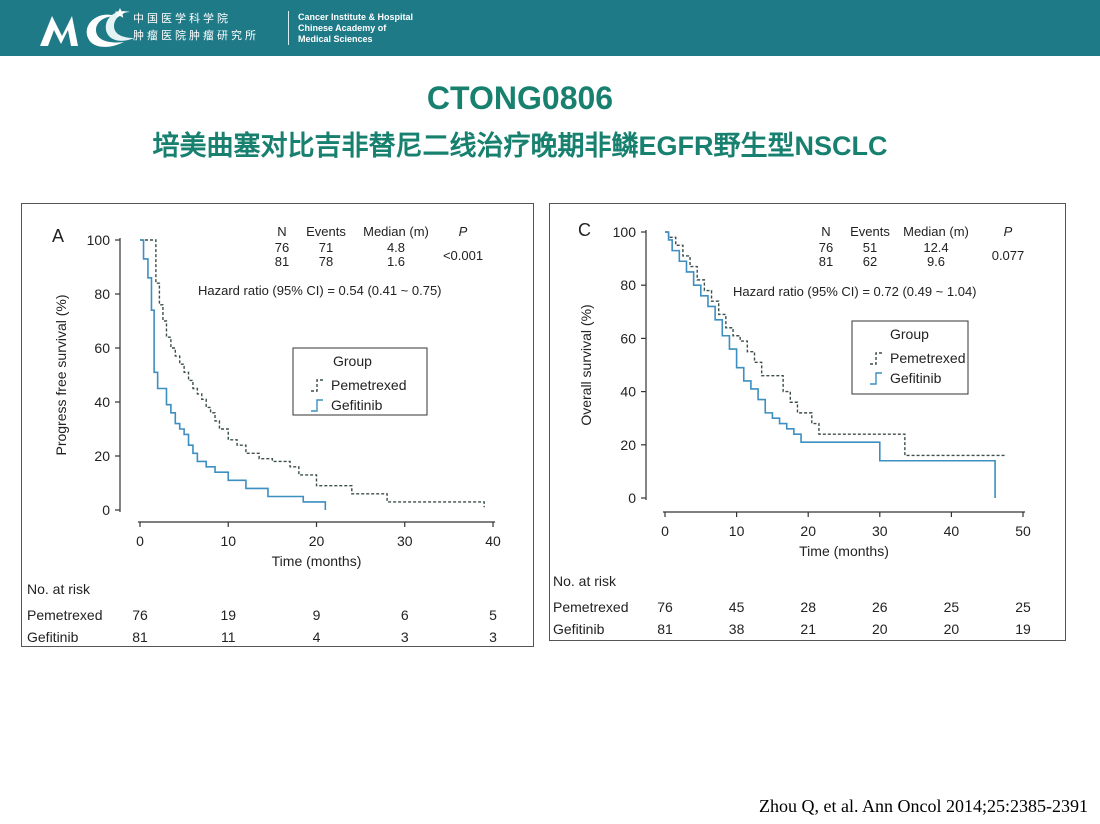 Image resolution: width=1100 pixels, height=824 pixels. What do you see at coordinates (665, 531) in the screenshot?
I see `x-tick-label: 0` at bounding box center [665, 531].